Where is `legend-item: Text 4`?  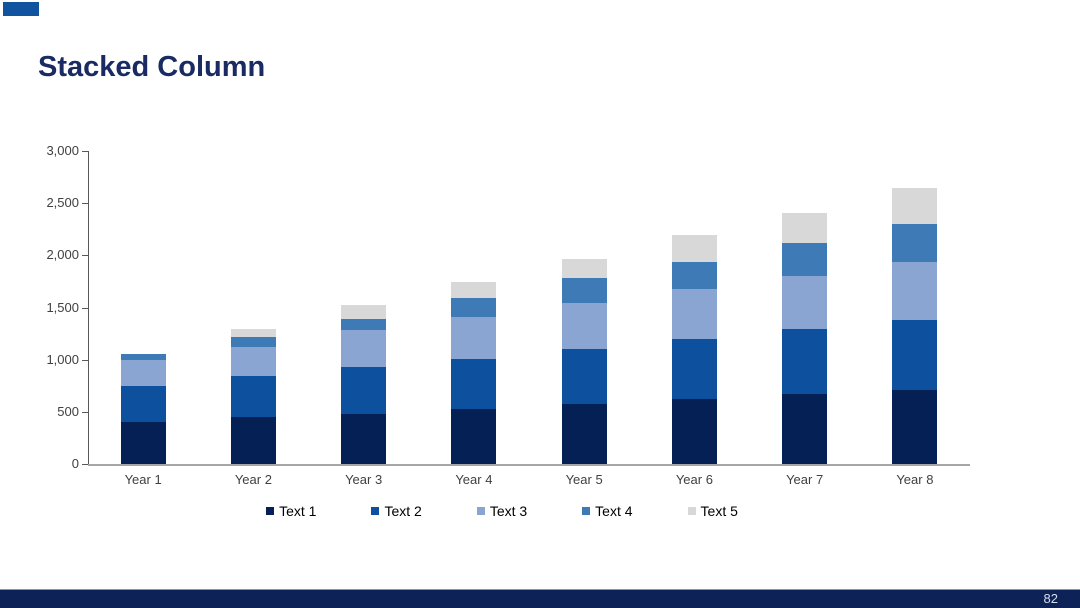 legend-item: Text 4 is located at coordinates (607, 511).